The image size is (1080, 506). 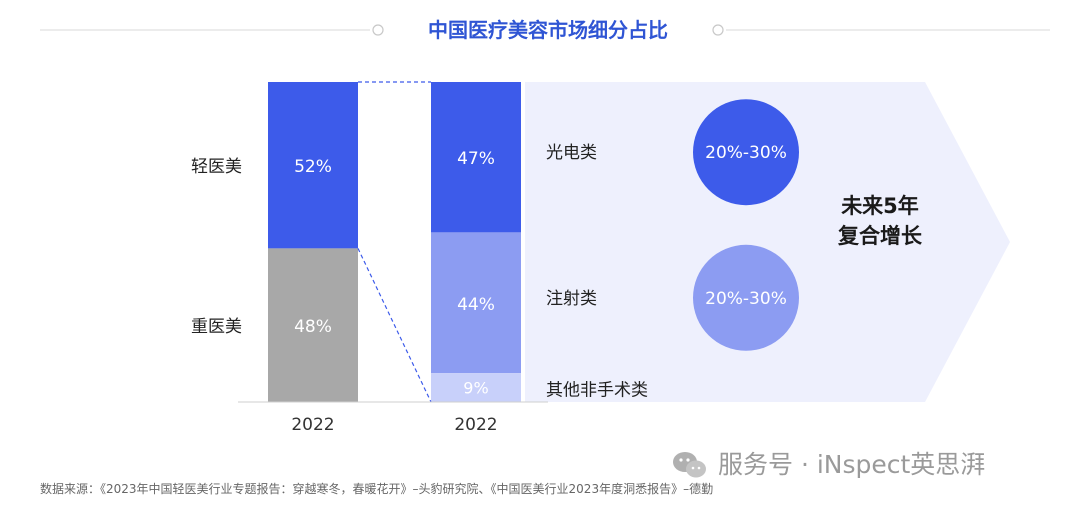 I want to click on subcategory-label: 其他非手术类, so click(x=597, y=391).